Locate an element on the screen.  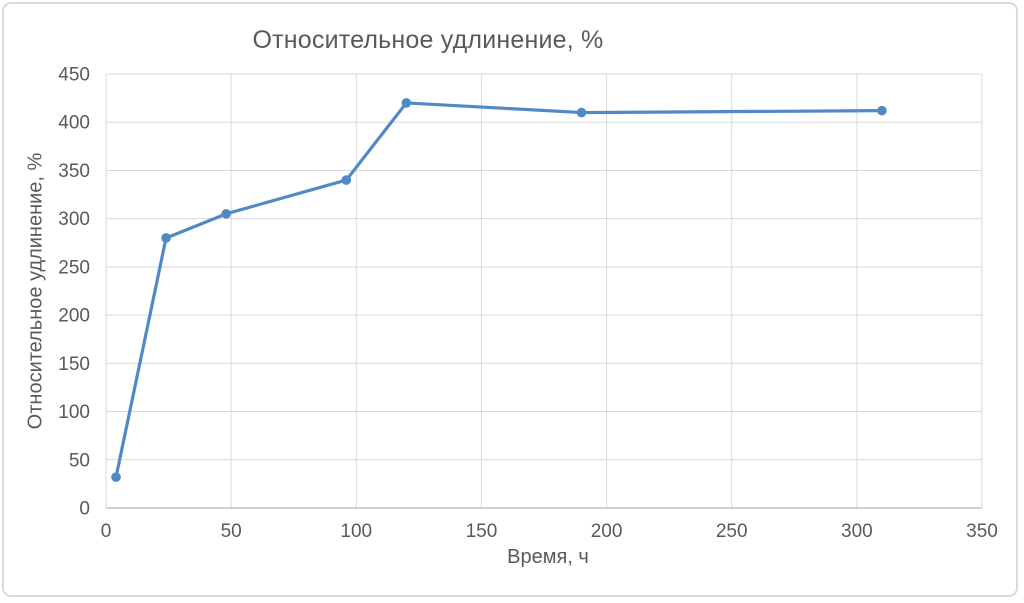
x-tick-label: 300 is located at coordinates (857, 531).